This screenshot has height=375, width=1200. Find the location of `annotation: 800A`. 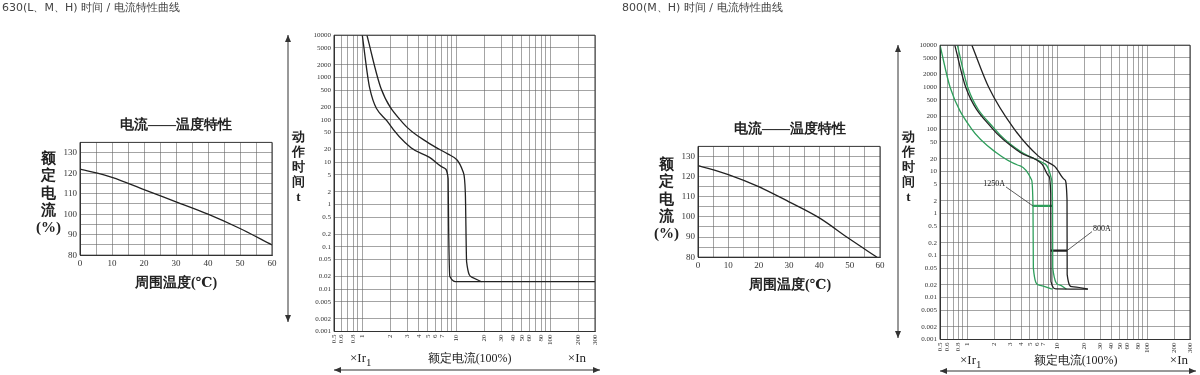

annotation: 800A is located at coordinates (1102, 228).